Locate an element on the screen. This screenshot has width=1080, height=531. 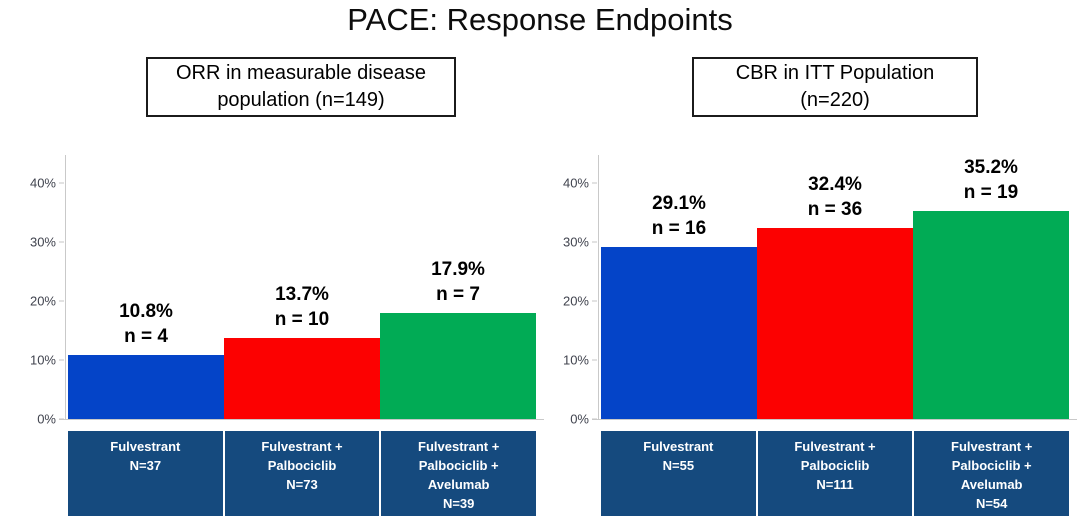
orr-ytick-30: 30% is located at coordinates (47, 242).